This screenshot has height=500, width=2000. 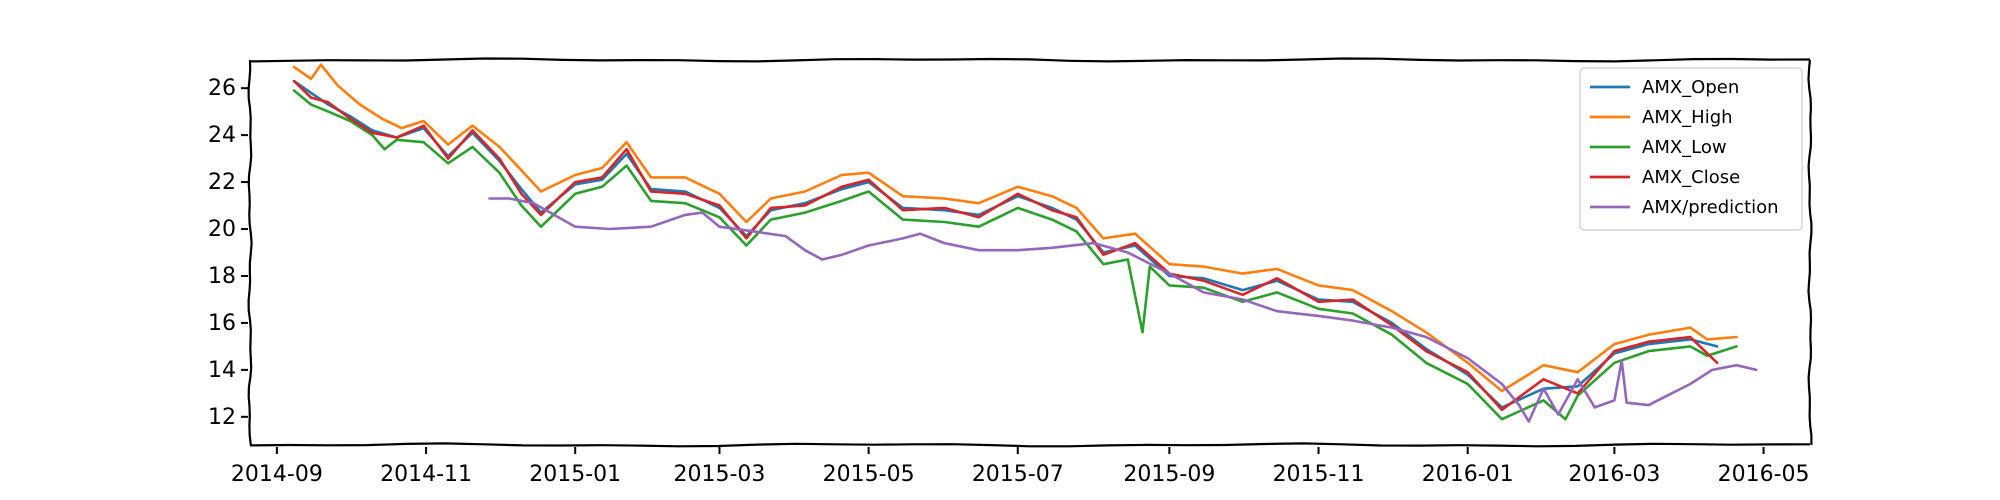 I want to click on axes-spine-top, so click(x=1030, y=60).